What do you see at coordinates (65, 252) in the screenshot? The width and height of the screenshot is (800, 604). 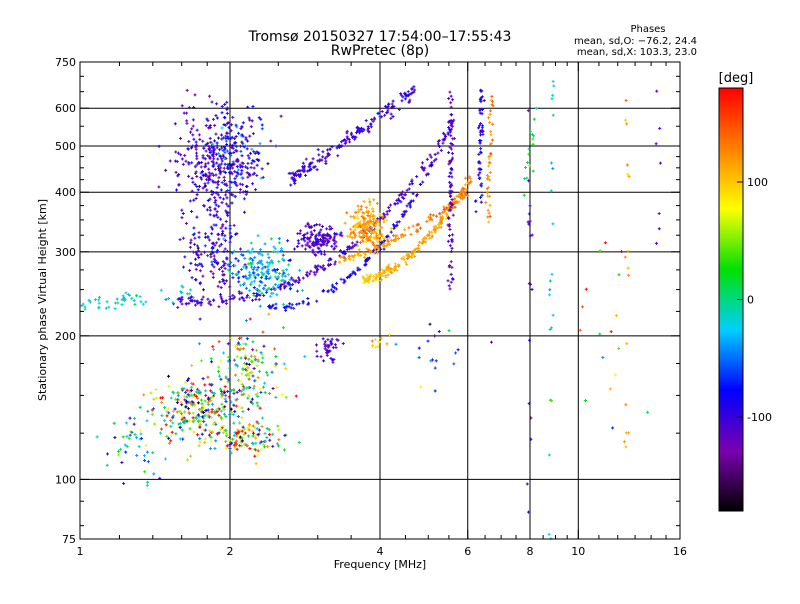 I see `y-tick-label: 300` at bounding box center [65, 252].